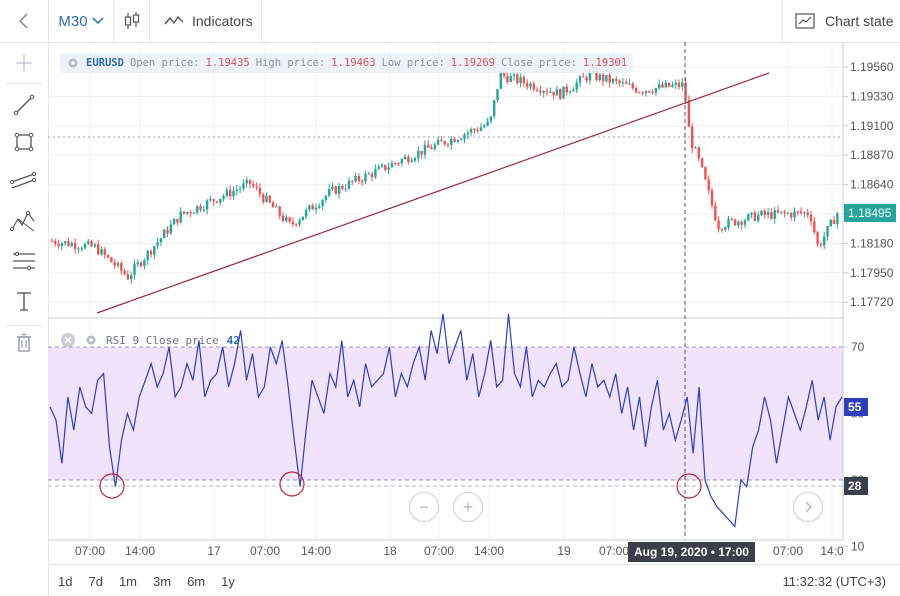 Image resolution: width=900 pixels, height=596 pixels. I want to click on price-tick-label: 1.19560, so click(872, 67).